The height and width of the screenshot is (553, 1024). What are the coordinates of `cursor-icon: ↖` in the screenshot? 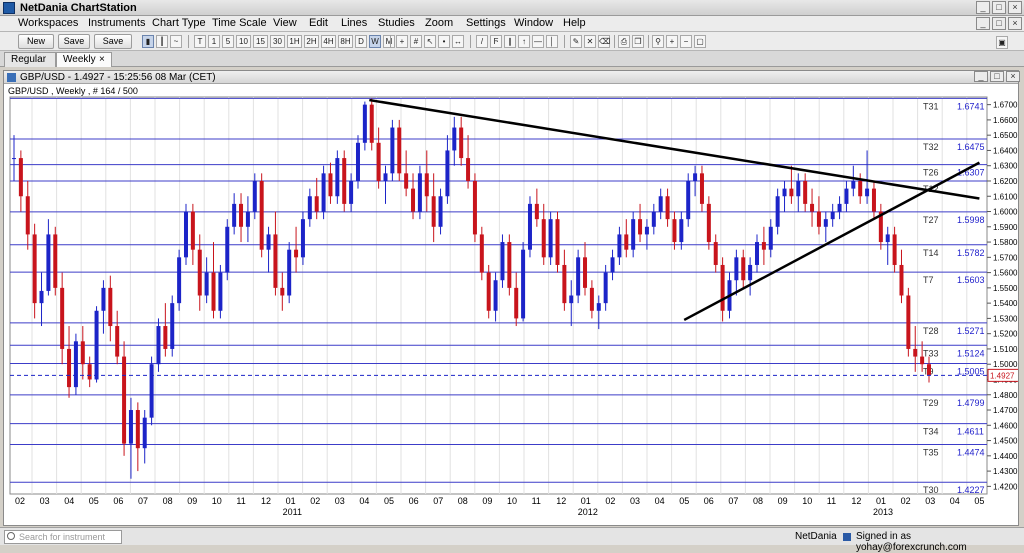 It's located at (430, 41).